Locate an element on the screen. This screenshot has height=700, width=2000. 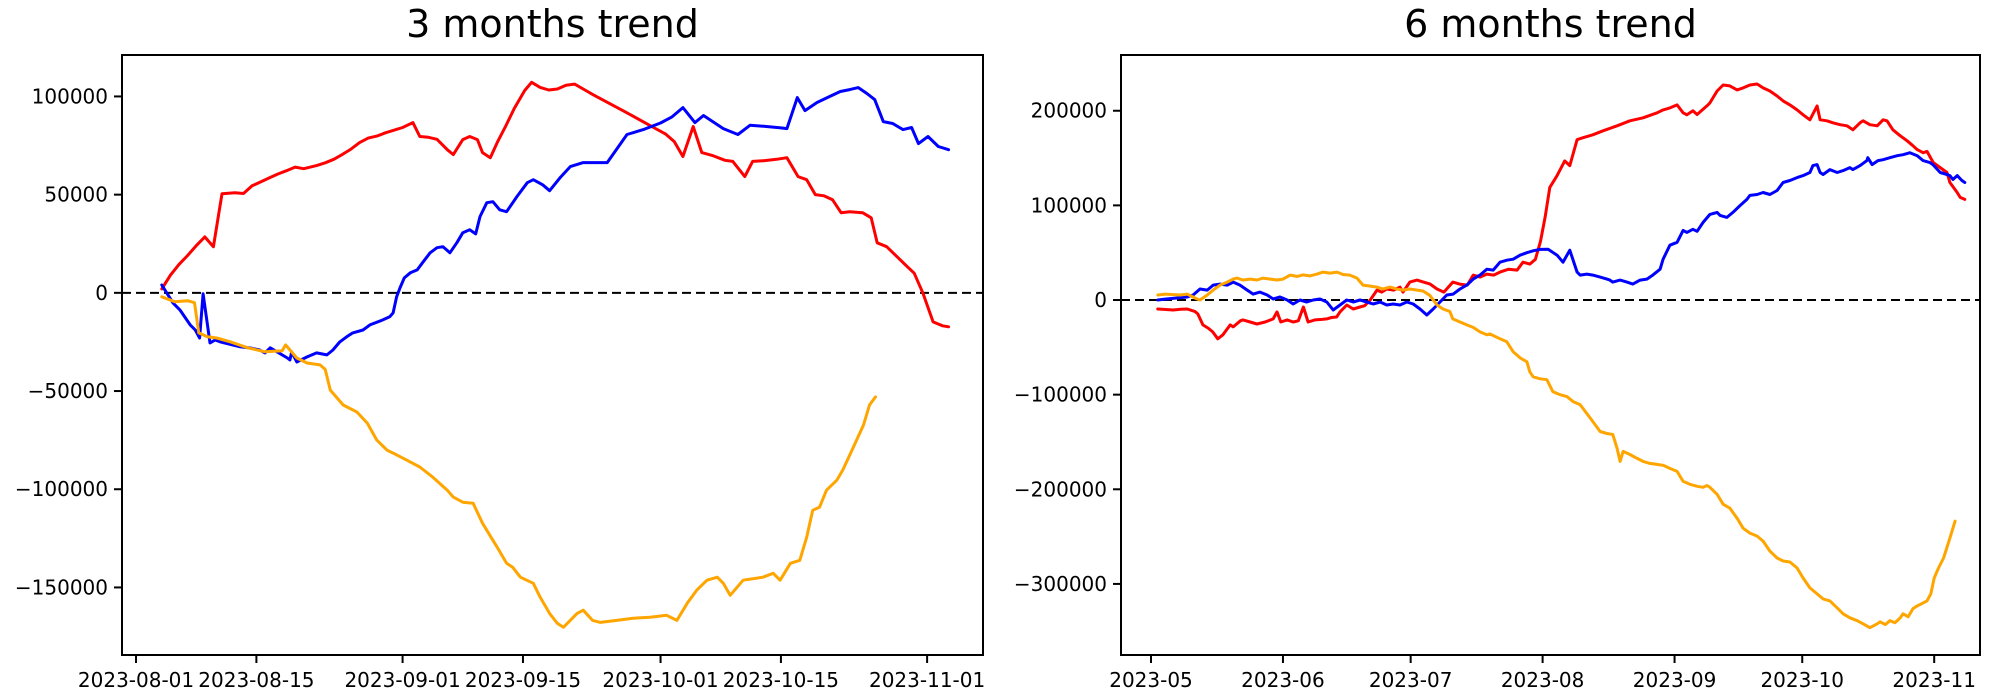
x-tick-label: 2023-10-01 is located at coordinates (660, 680).